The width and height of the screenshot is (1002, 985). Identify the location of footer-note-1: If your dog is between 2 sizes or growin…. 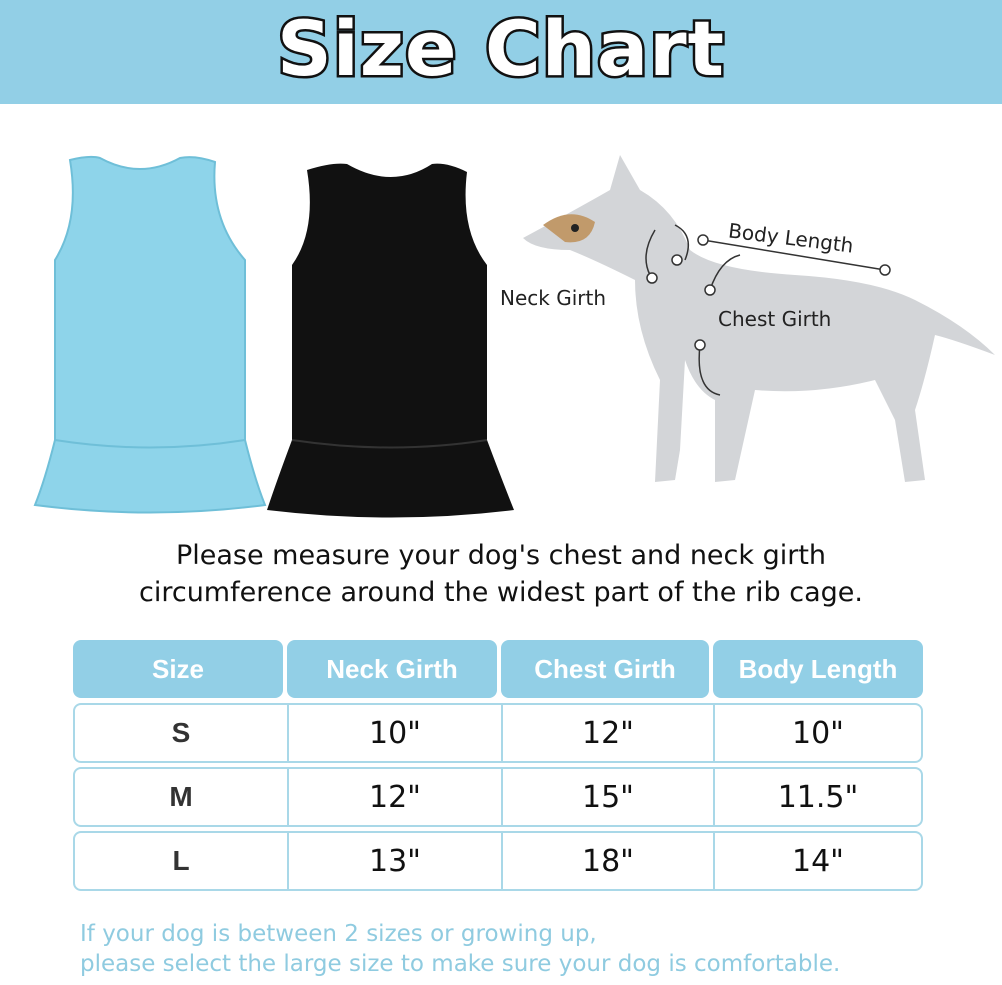
(338, 934).